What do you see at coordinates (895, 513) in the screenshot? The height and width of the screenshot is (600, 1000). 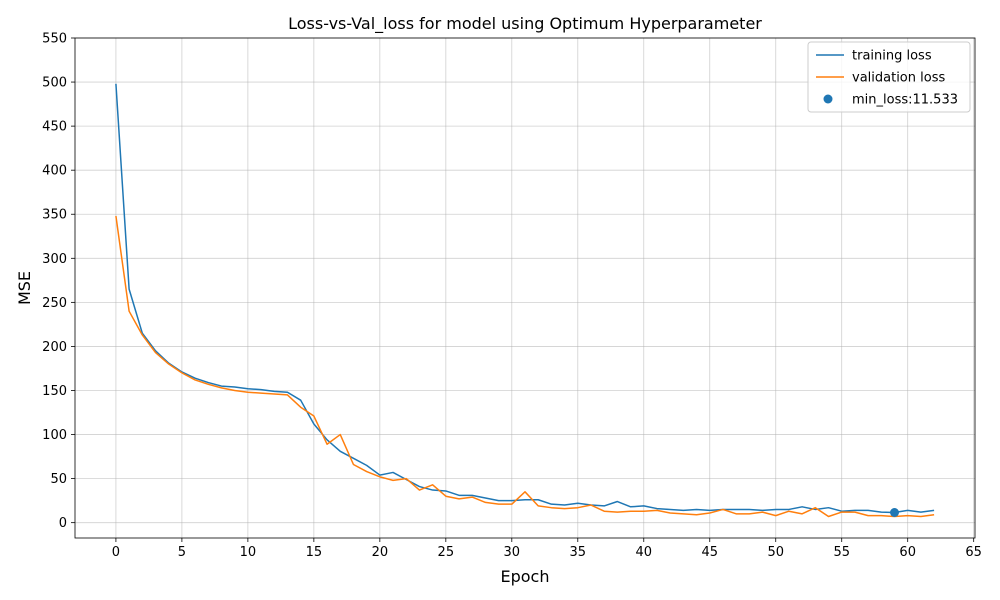 I see `min-loss-marker` at bounding box center [895, 513].